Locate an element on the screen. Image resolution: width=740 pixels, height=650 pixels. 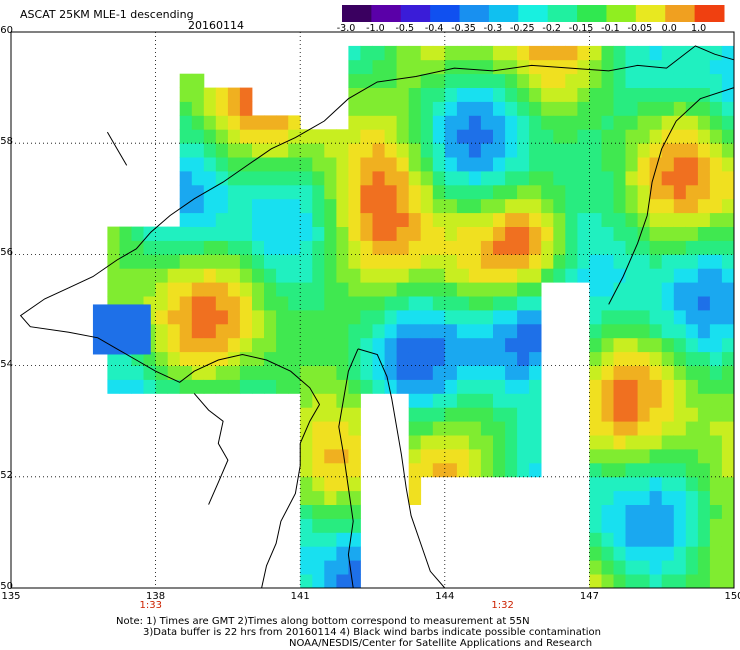
pass-time-label: 1:33 is located at coordinates (150, 605).